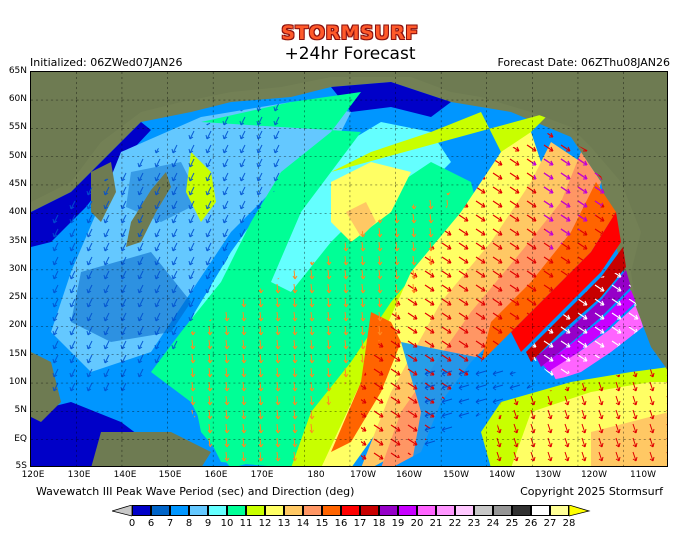  I want to click on lon-label: 150W, so click(456, 475).